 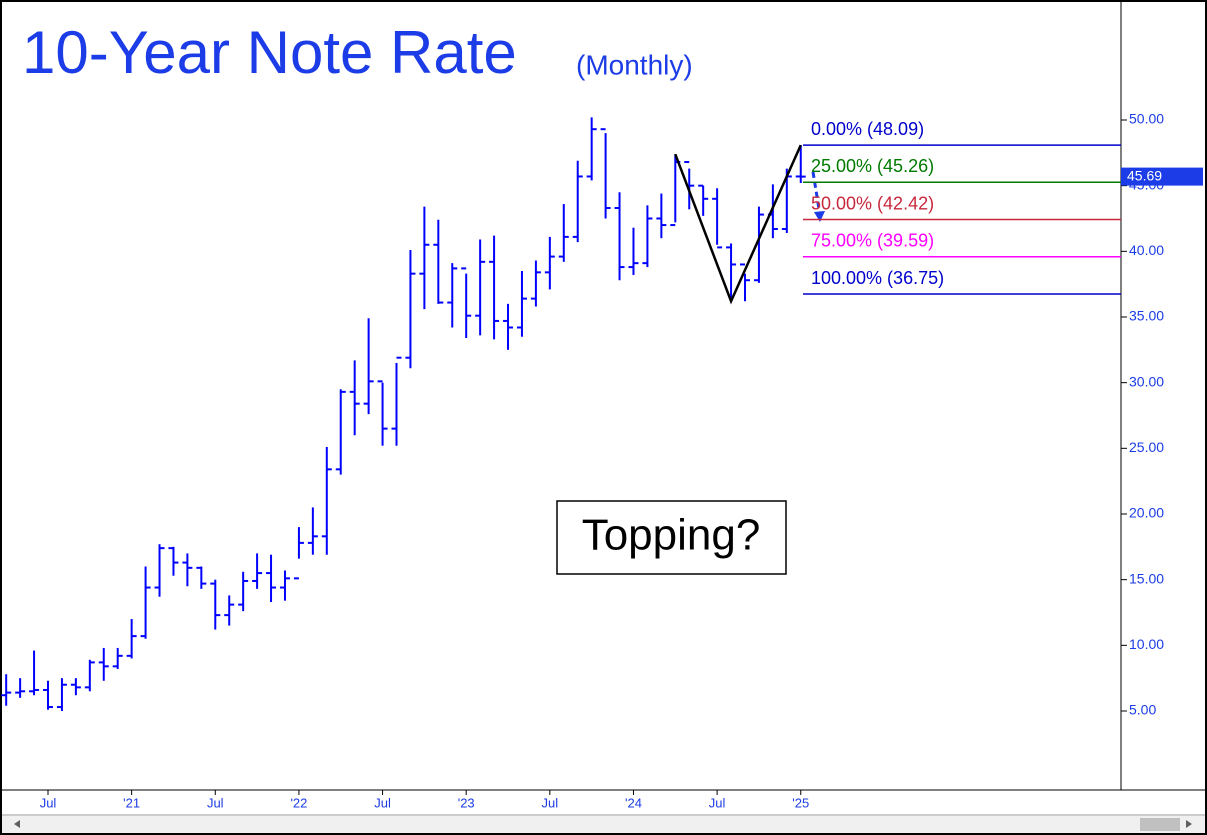 What do you see at coordinates (872, 203) in the screenshot?
I see `fib-label: 50.00% (42.42)` at bounding box center [872, 203].